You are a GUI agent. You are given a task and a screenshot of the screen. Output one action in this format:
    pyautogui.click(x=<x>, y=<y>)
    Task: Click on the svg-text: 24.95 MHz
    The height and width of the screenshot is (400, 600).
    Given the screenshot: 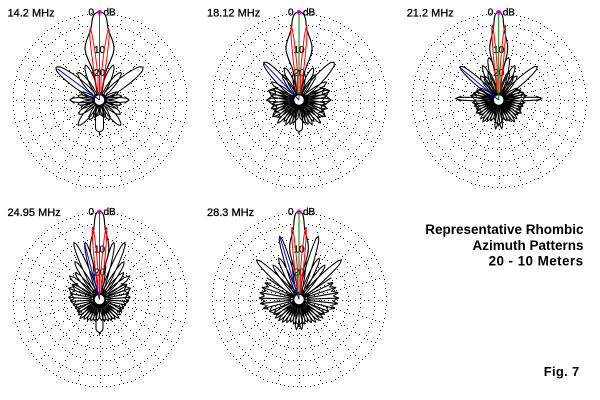 What is the action you would take?
    pyautogui.click(x=34, y=213)
    